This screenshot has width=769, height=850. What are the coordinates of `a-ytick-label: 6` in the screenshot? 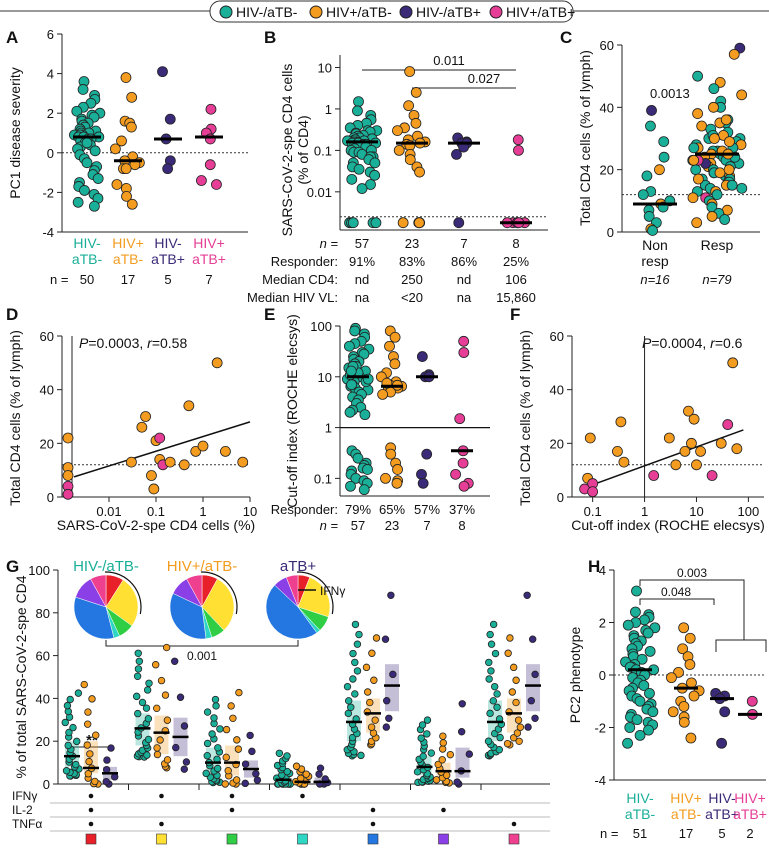 It's located at (50, 34).